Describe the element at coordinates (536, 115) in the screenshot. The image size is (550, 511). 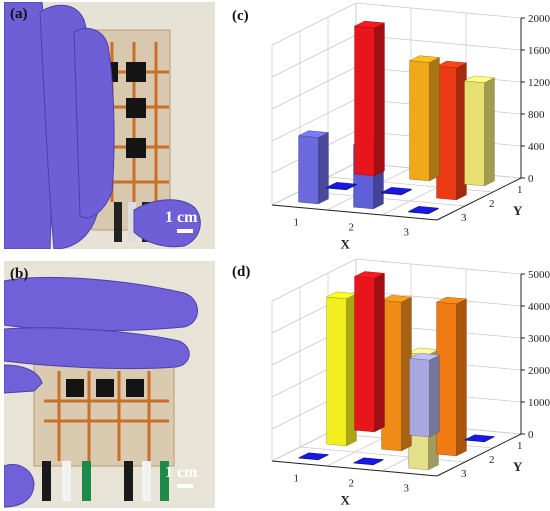
I see `chart-c-z-tick-label: 800` at that location.